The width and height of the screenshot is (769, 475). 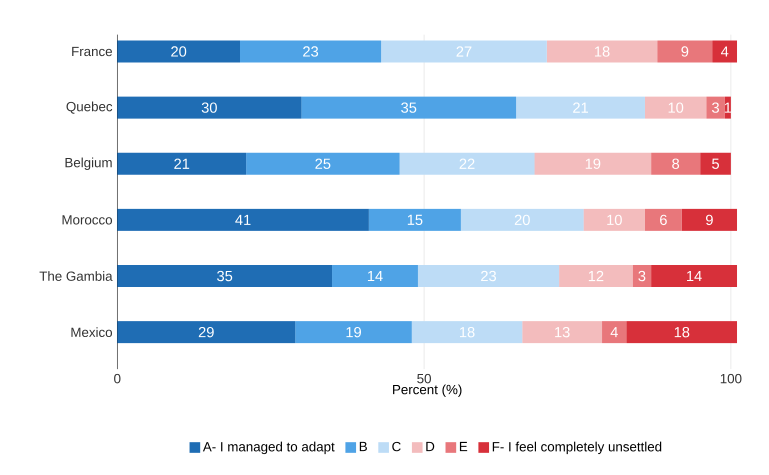 I want to click on data-label: 29, so click(x=206, y=332).